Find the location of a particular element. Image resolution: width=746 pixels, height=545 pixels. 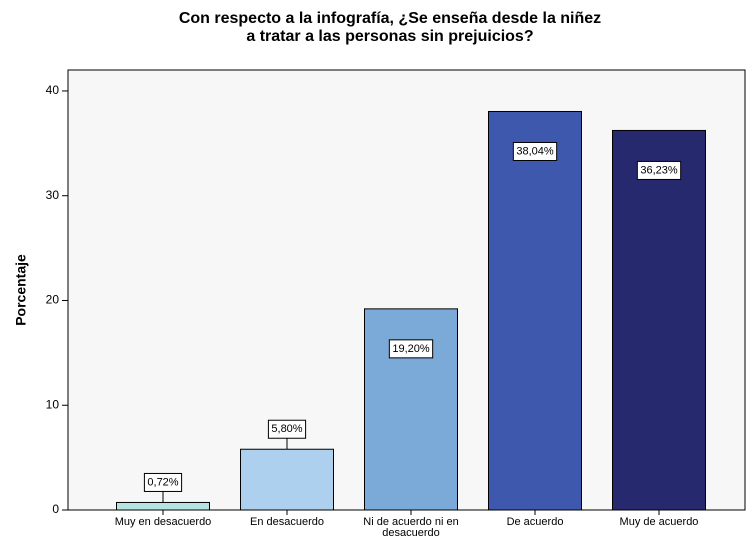

data-label: 38,04% is located at coordinates (535, 151).